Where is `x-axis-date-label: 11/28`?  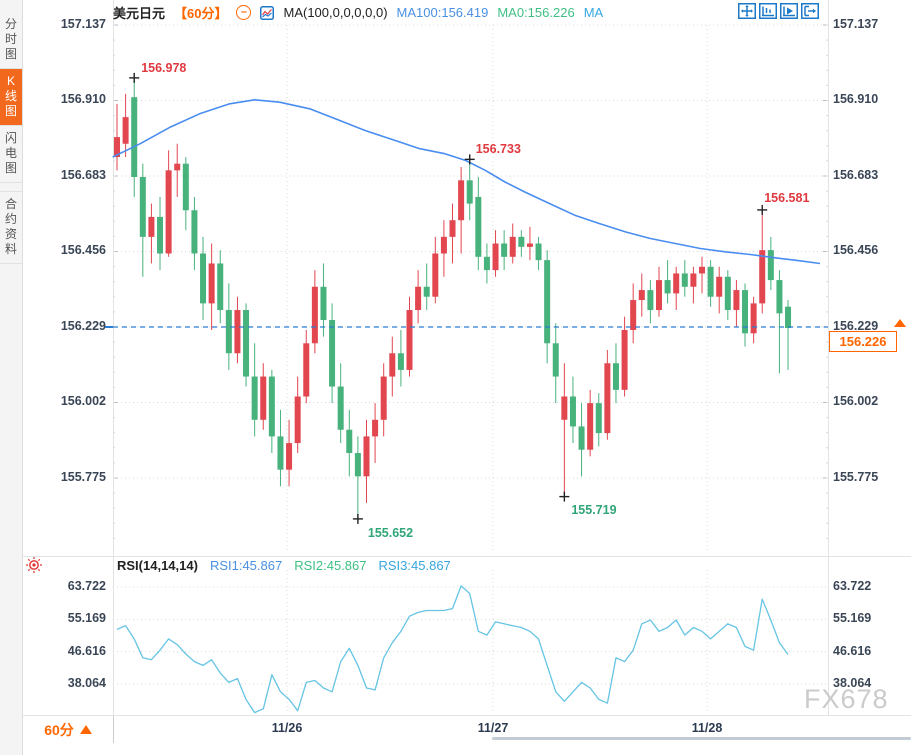
x-axis-date-label: 11/28 is located at coordinates (707, 728).